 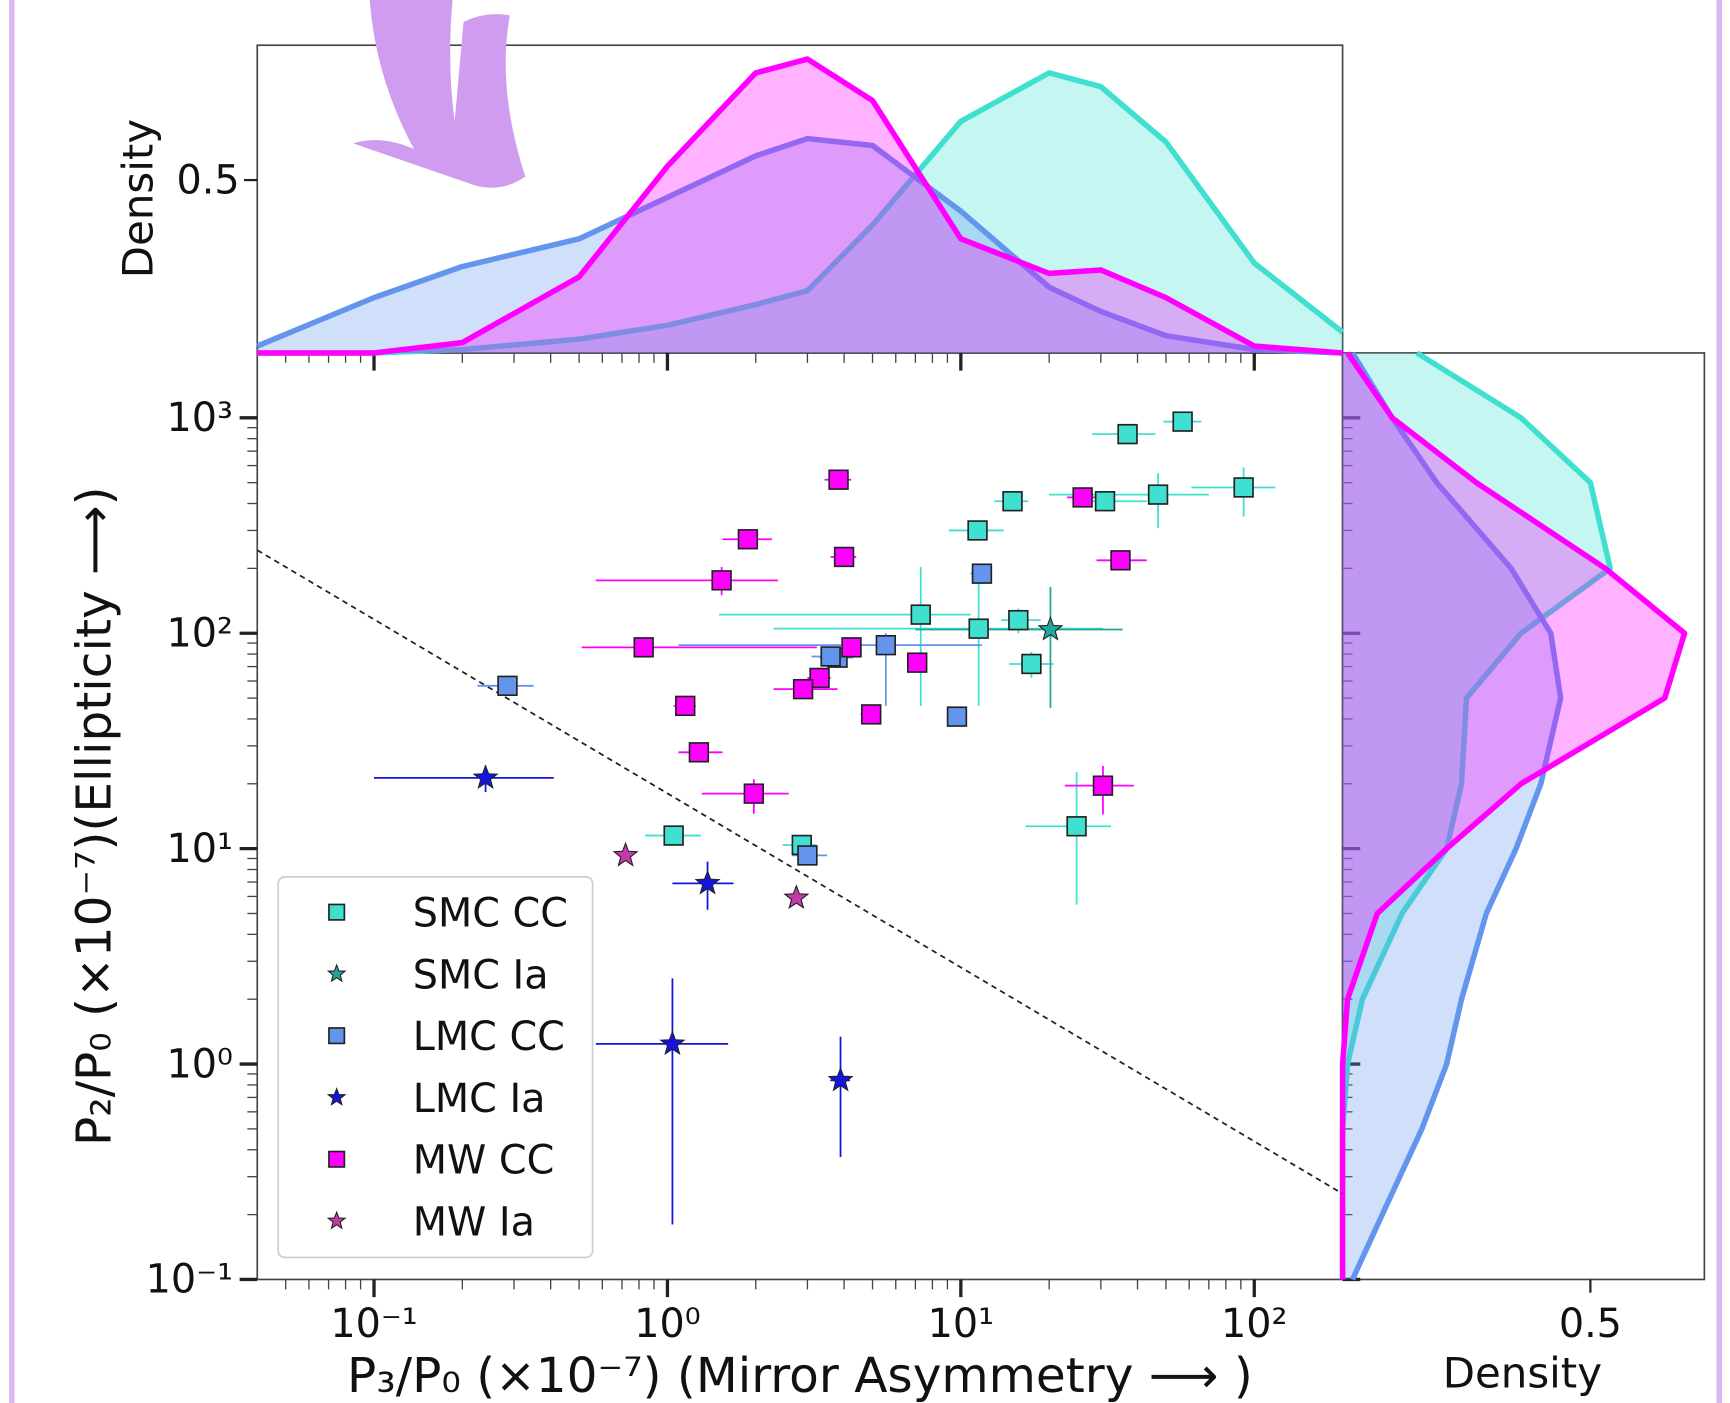 What do you see at coordinates (800, 1375) in the screenshot?
I see `x-axis-label: P₃/P₀ (×10⁻⁷) (Mirror Asymmetry ⟶ )` at bounding box center [800, 1375].